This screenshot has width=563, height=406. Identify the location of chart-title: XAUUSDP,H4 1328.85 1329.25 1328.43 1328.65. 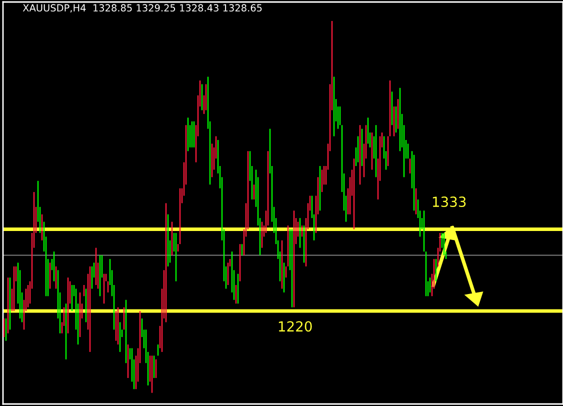
(142, 8).